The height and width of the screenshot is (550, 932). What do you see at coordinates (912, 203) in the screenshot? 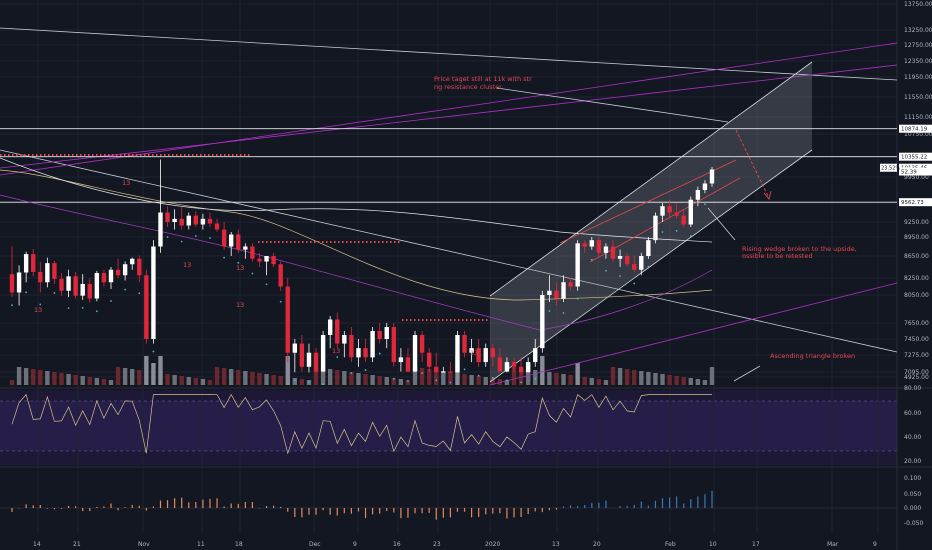
I see `price-marker-label: 9562.73` at bounding box center [912, 203].